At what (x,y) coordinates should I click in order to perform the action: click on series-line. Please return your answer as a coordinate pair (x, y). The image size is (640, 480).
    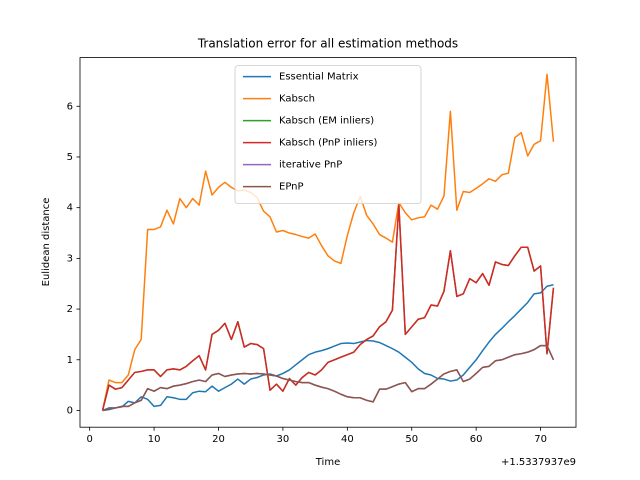
    Looking at the image, I should click on (328, 378).